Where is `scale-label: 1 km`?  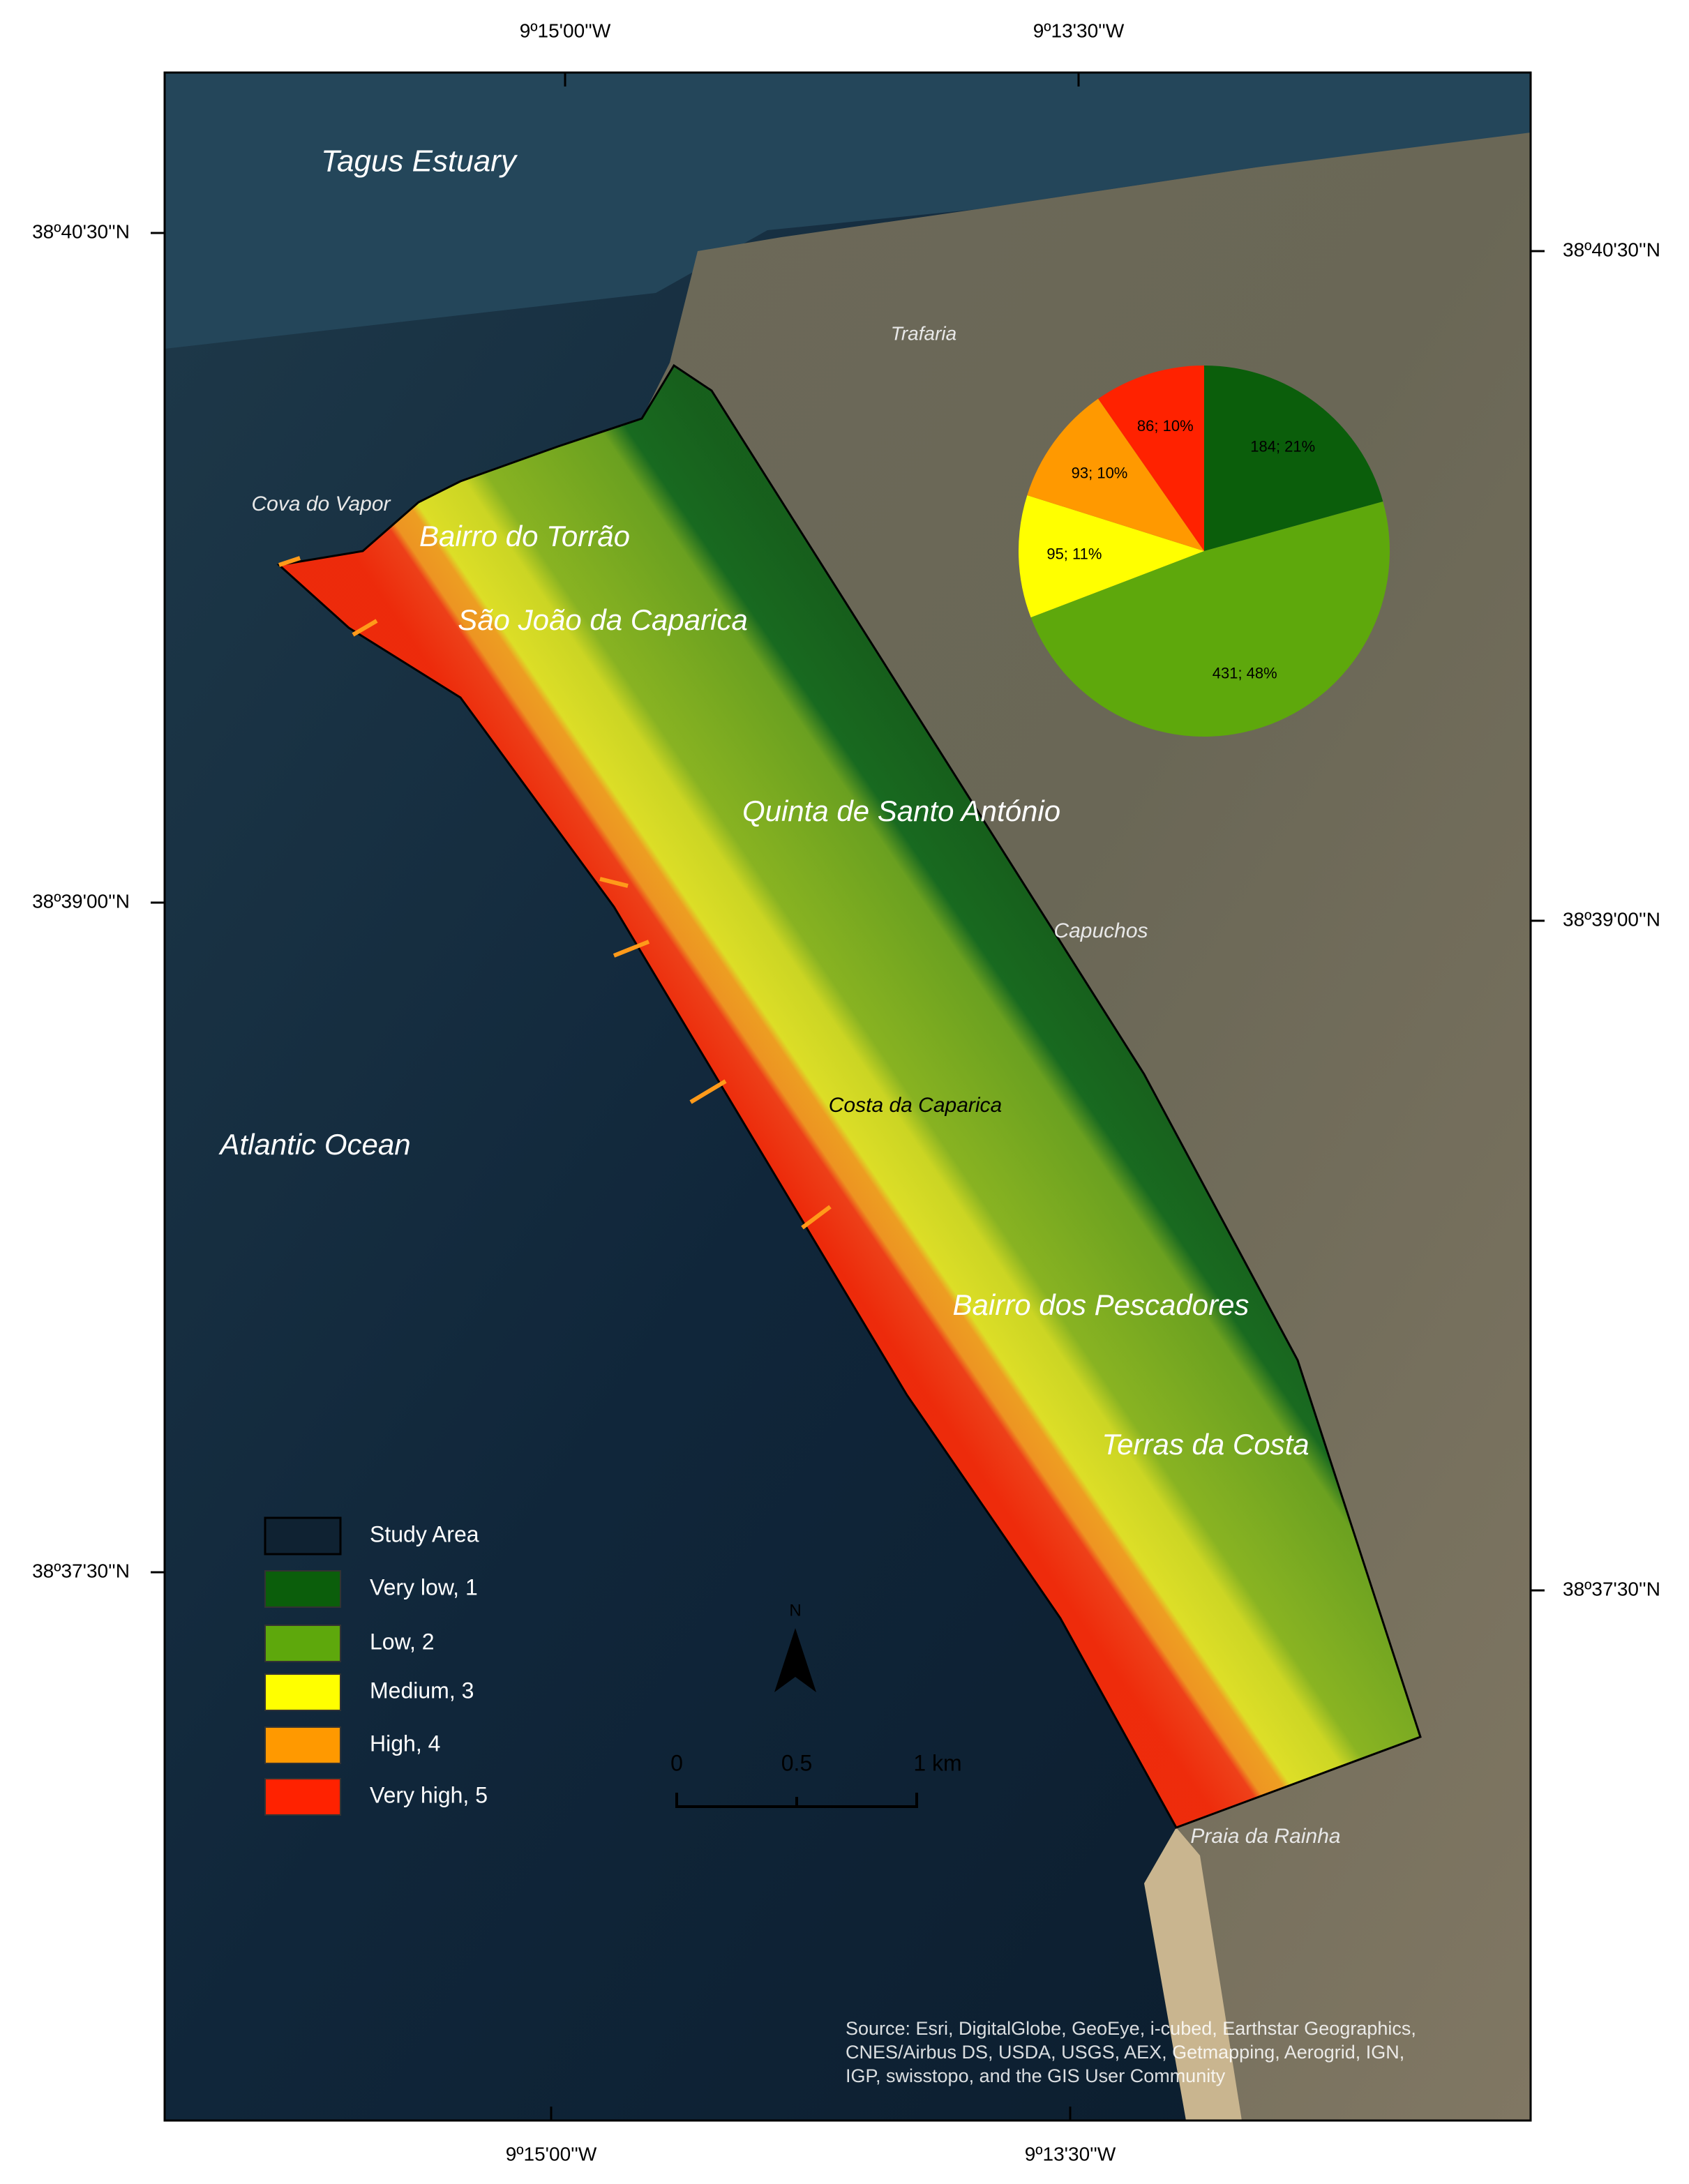
scale-label: 1 km is located at coordinates (937, 1762).